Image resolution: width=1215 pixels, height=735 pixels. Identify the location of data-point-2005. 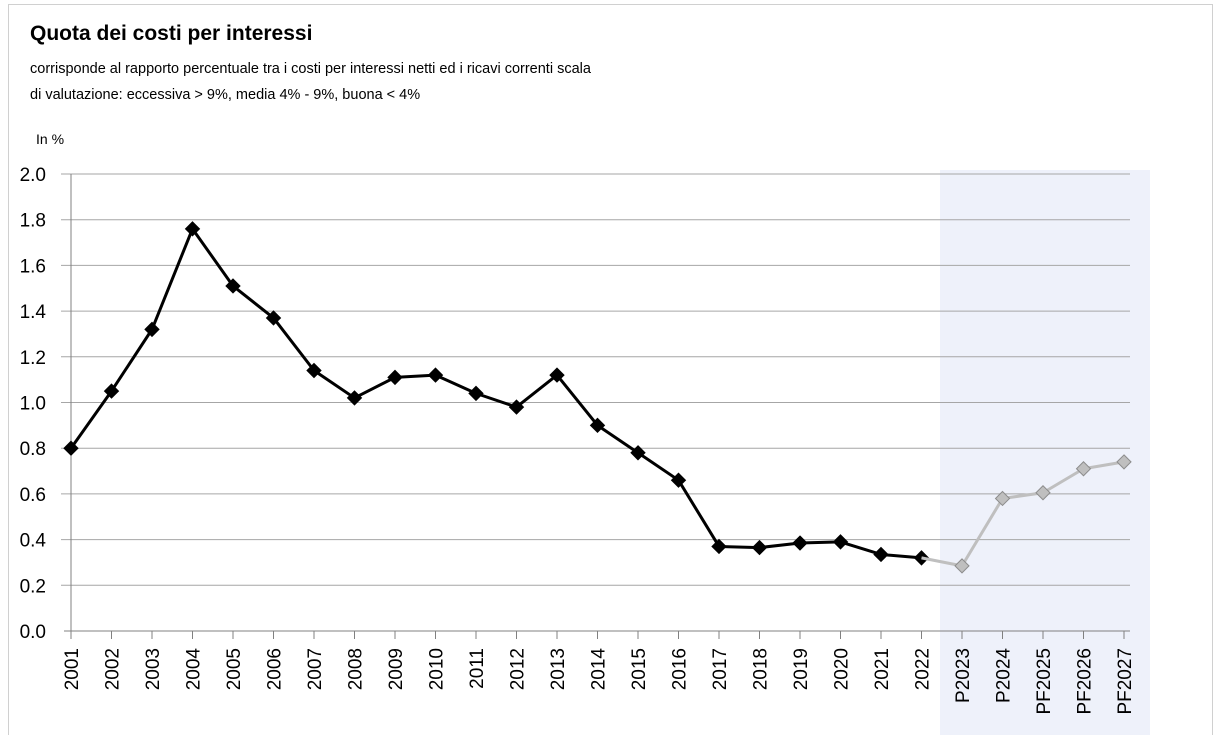
(233, 286).